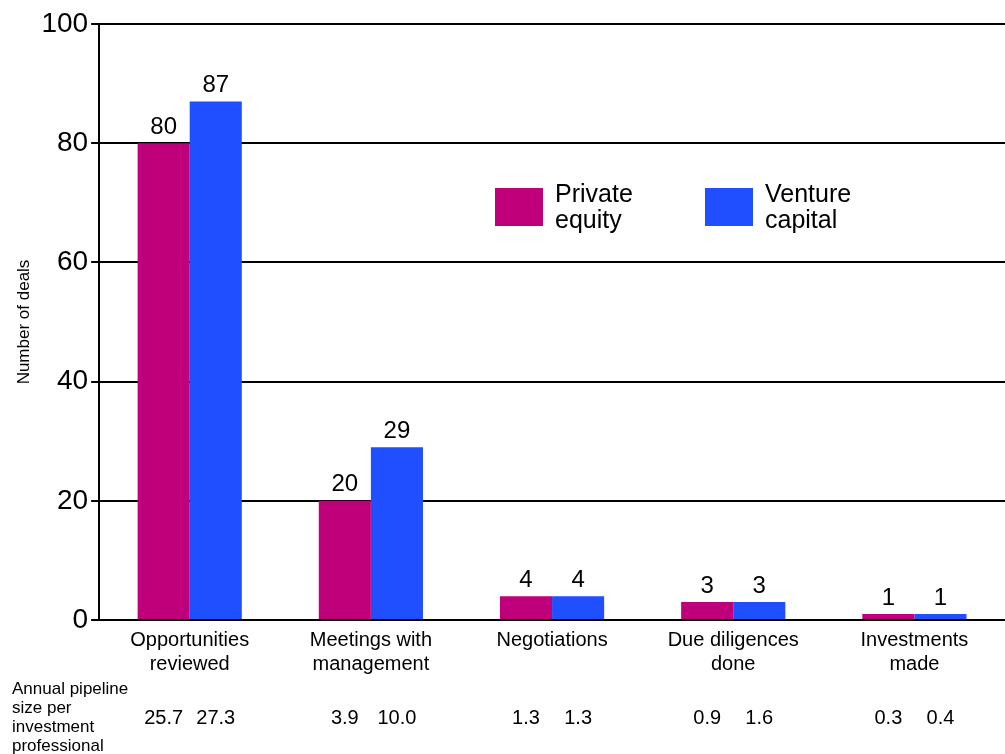 This screenshot has width=1005, height=754. Describe the element at coordinates (707, 716) in the screenshot. I see `text: 0.9` at that location.